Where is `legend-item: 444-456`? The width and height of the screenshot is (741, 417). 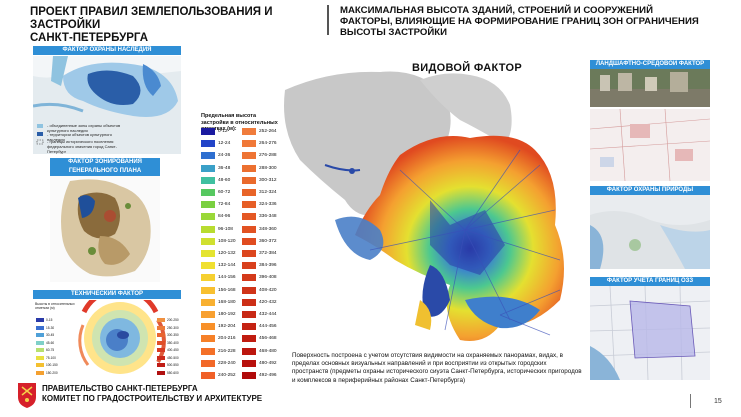 legend-item: 444-456 is located at coordinates (260, 327).